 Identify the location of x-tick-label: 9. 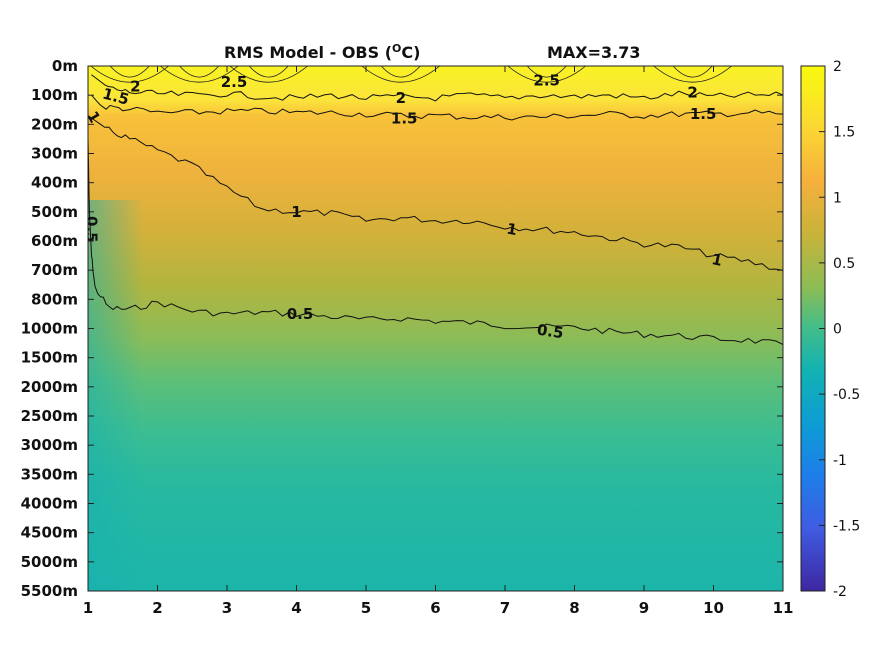
(644, 608).